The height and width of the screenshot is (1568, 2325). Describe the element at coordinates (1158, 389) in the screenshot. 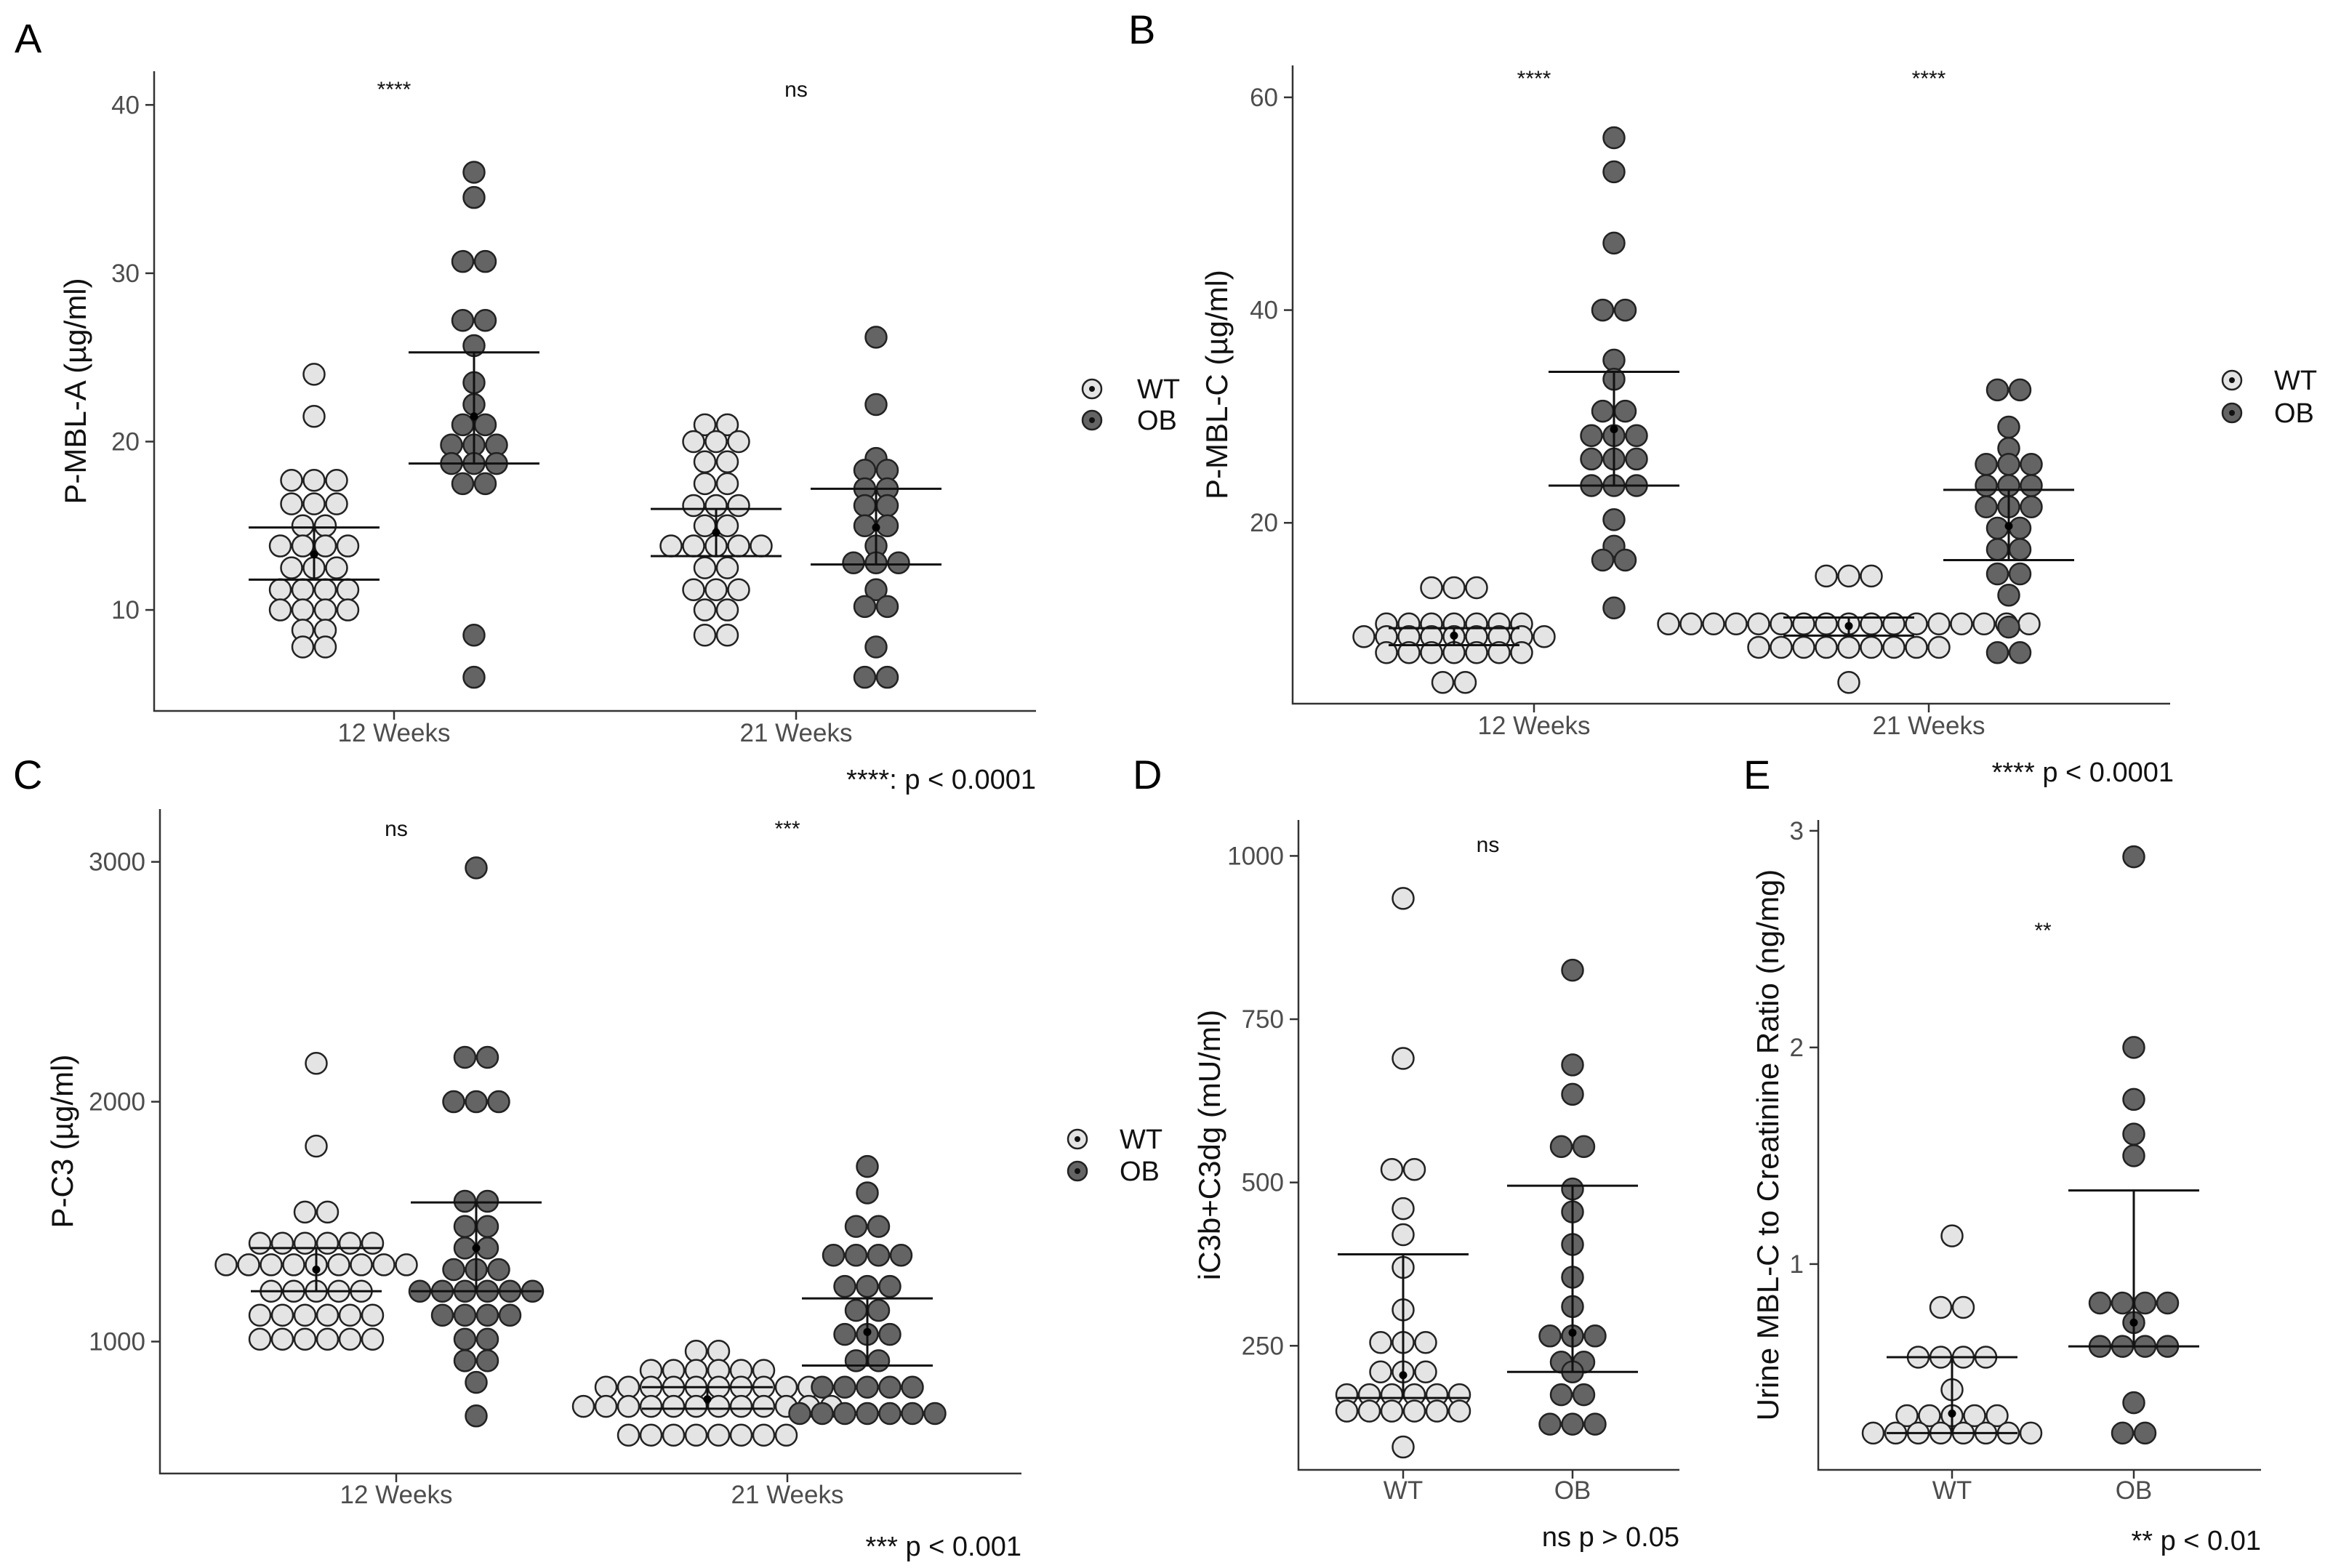

I see `legend-a-wt-label: WT` at that location.